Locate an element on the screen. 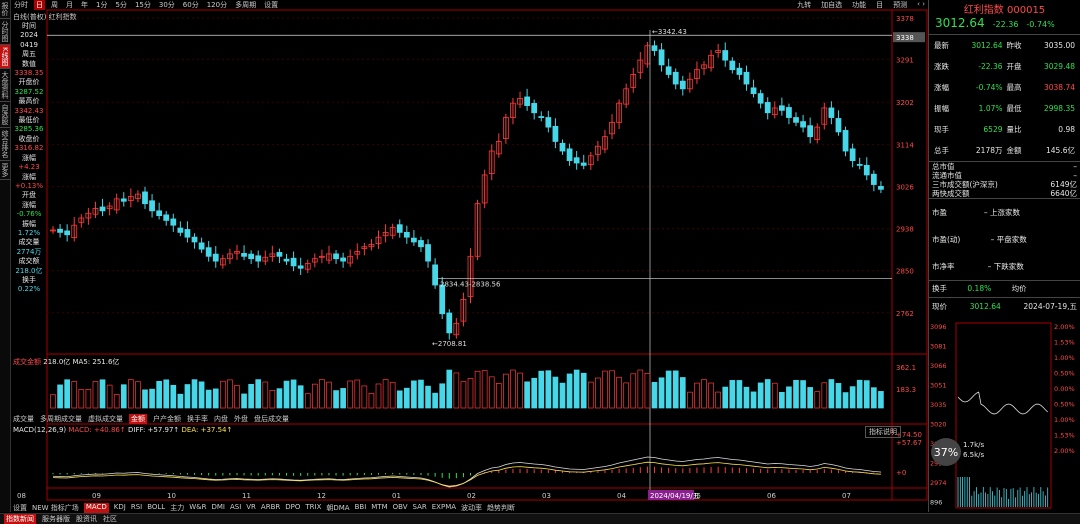 The image size is (1080, 524). tab-MTM: MTM is located at coordinates (379, 507).